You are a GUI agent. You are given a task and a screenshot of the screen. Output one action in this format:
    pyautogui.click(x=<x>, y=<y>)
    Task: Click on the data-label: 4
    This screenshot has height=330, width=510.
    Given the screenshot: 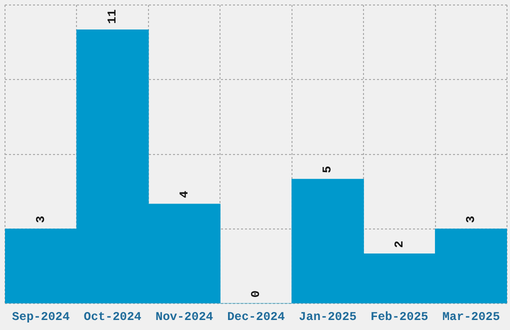 What is the action you would take?
    pyautogui.click(x=184, y=194)
    